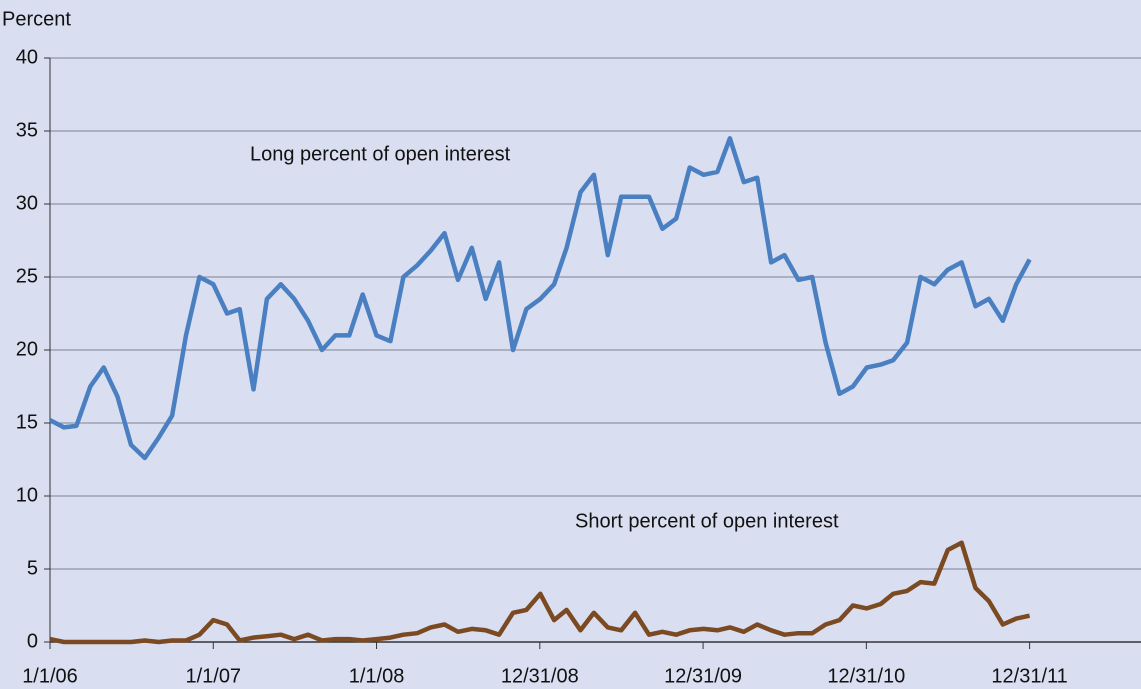 Image resolution: width=1141 pixels, height=689 pixels. I want to click on annotation: Short percent of open interest, so click(707, 521).